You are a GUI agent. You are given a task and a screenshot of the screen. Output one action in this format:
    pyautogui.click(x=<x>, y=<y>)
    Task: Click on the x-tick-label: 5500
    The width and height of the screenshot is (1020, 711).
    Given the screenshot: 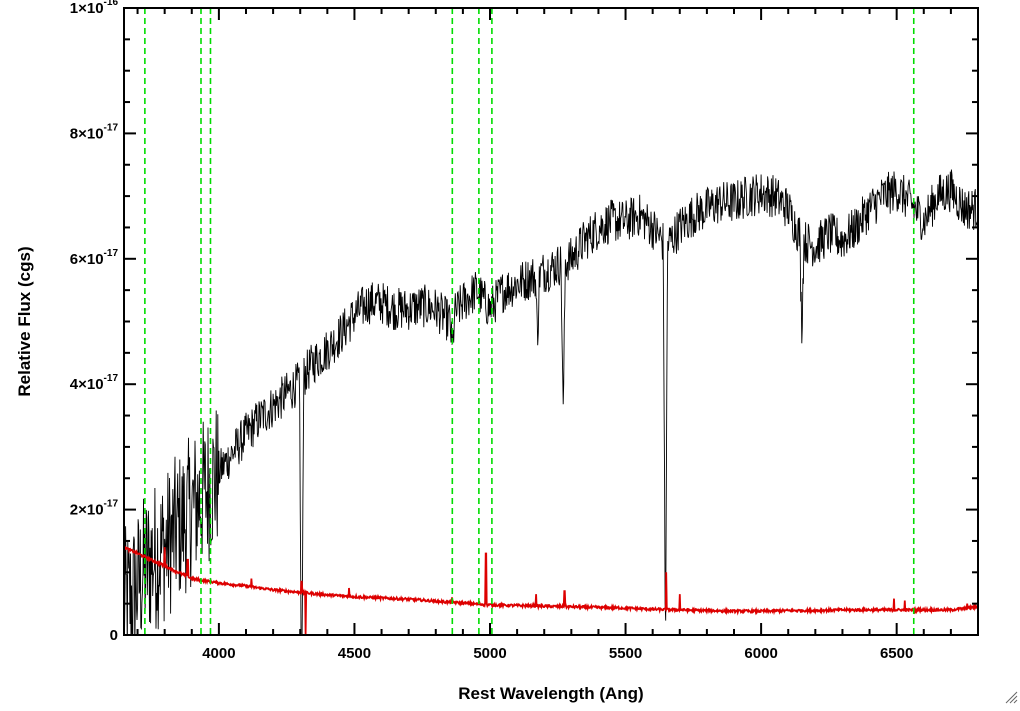 What is the action you would take?
    pyautogui.click(x=625, y=653)
    